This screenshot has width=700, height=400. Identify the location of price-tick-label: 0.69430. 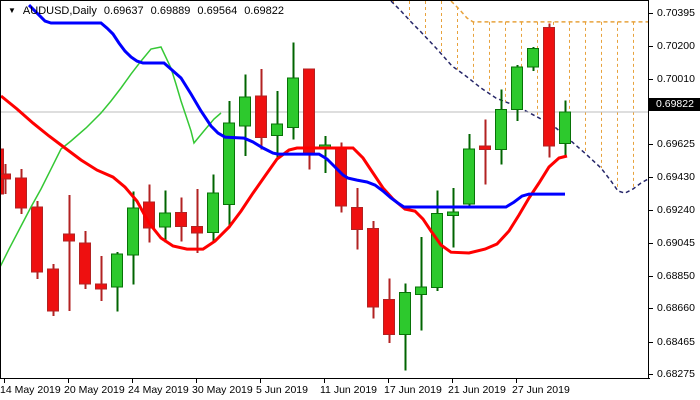
(676, 177).